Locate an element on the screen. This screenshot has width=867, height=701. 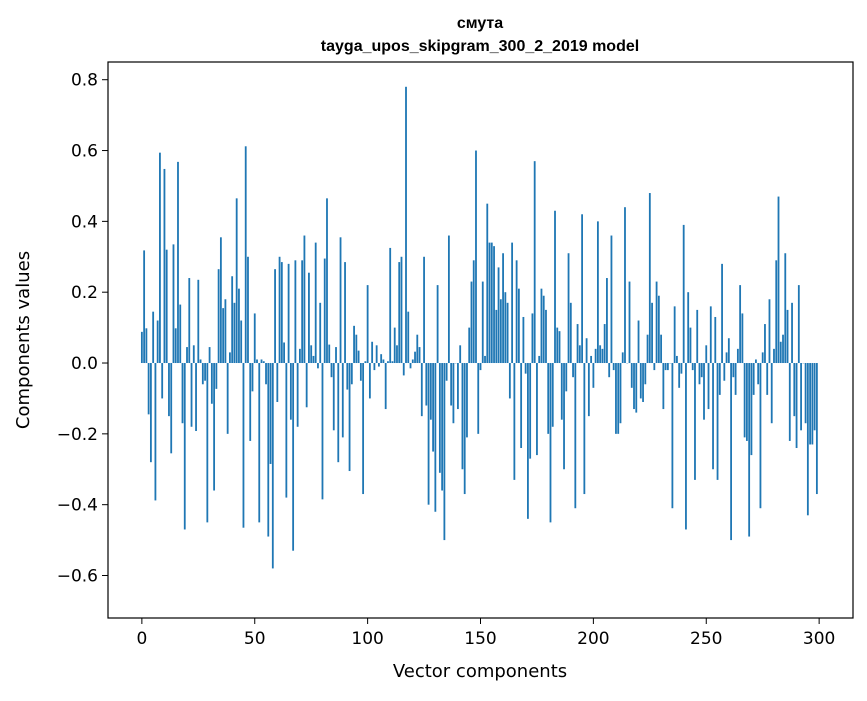
x-tick-label-300: 300 is located at coordinates (819, 639).